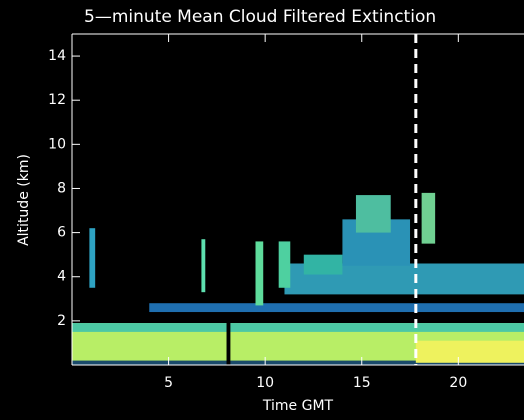  Describe the element at coordinates (24, 200) in the screenshot. I see `y-axis-label: Altitude (km)` at that location.